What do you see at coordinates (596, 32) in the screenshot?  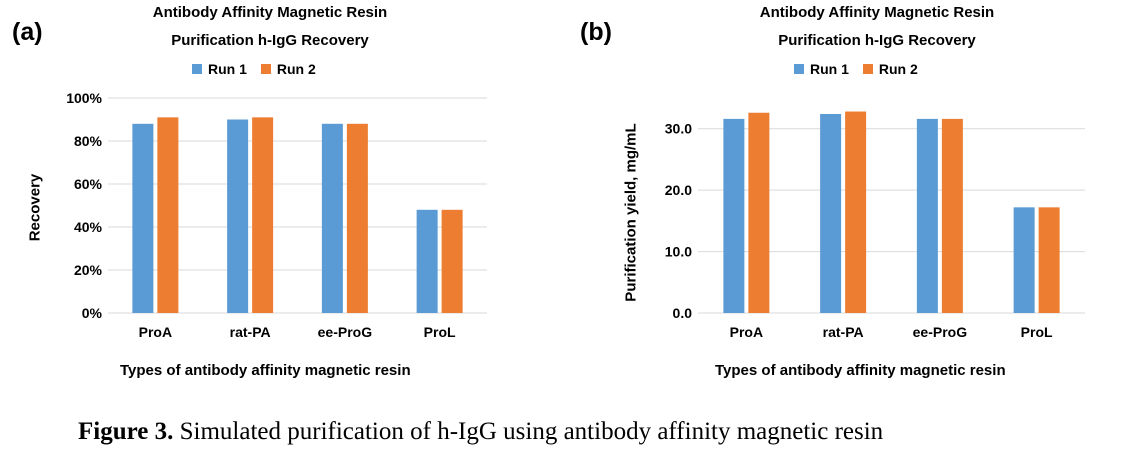 I see `panel-label: (b)` at bounding box center [596, 32].